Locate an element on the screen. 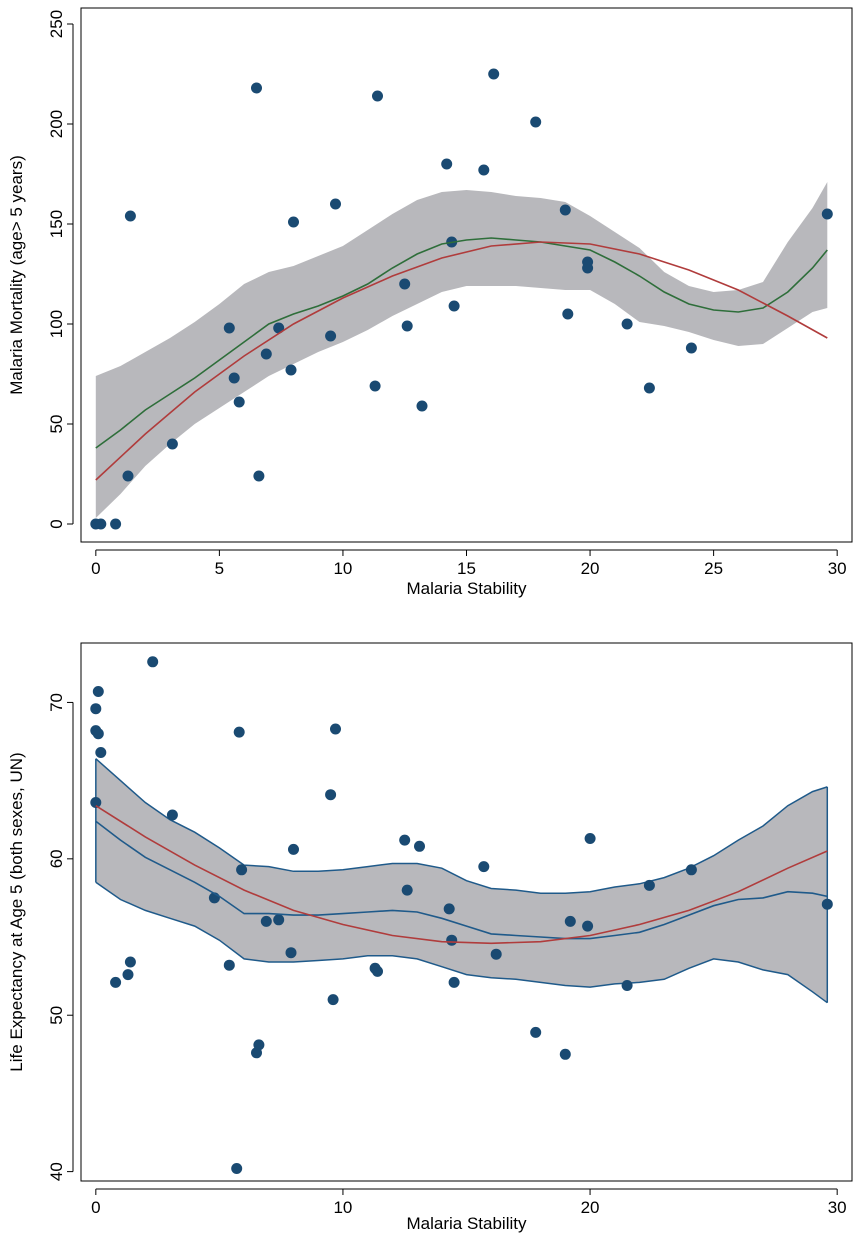 The width and height of the screenshot is (856, 1236). quadratic-fit-line is located at coordinates (461, 875).